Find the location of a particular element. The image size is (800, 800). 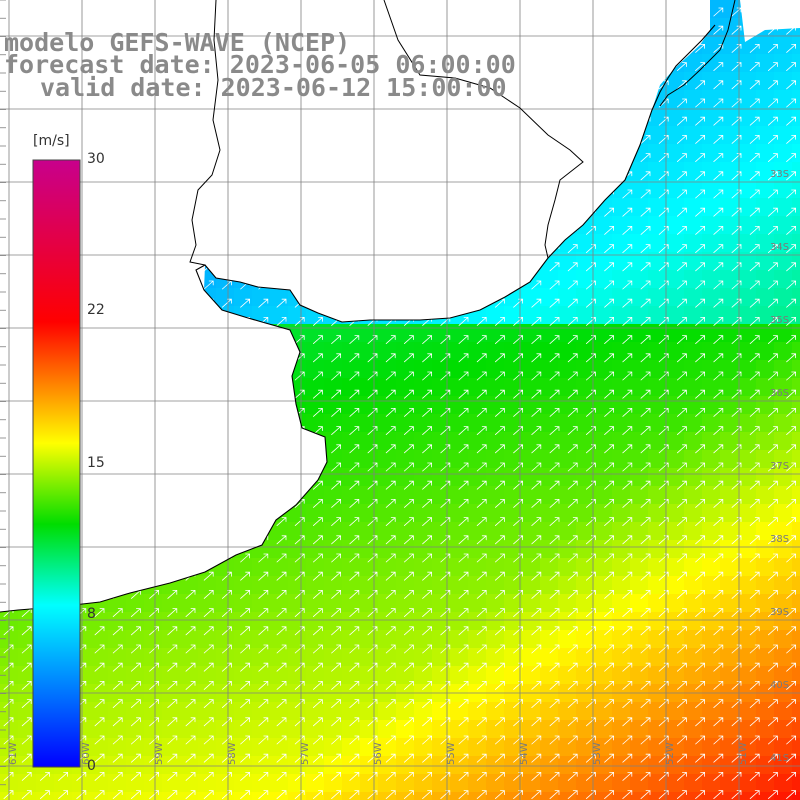

lon-label: 59W is located at coordinates (159, 753).